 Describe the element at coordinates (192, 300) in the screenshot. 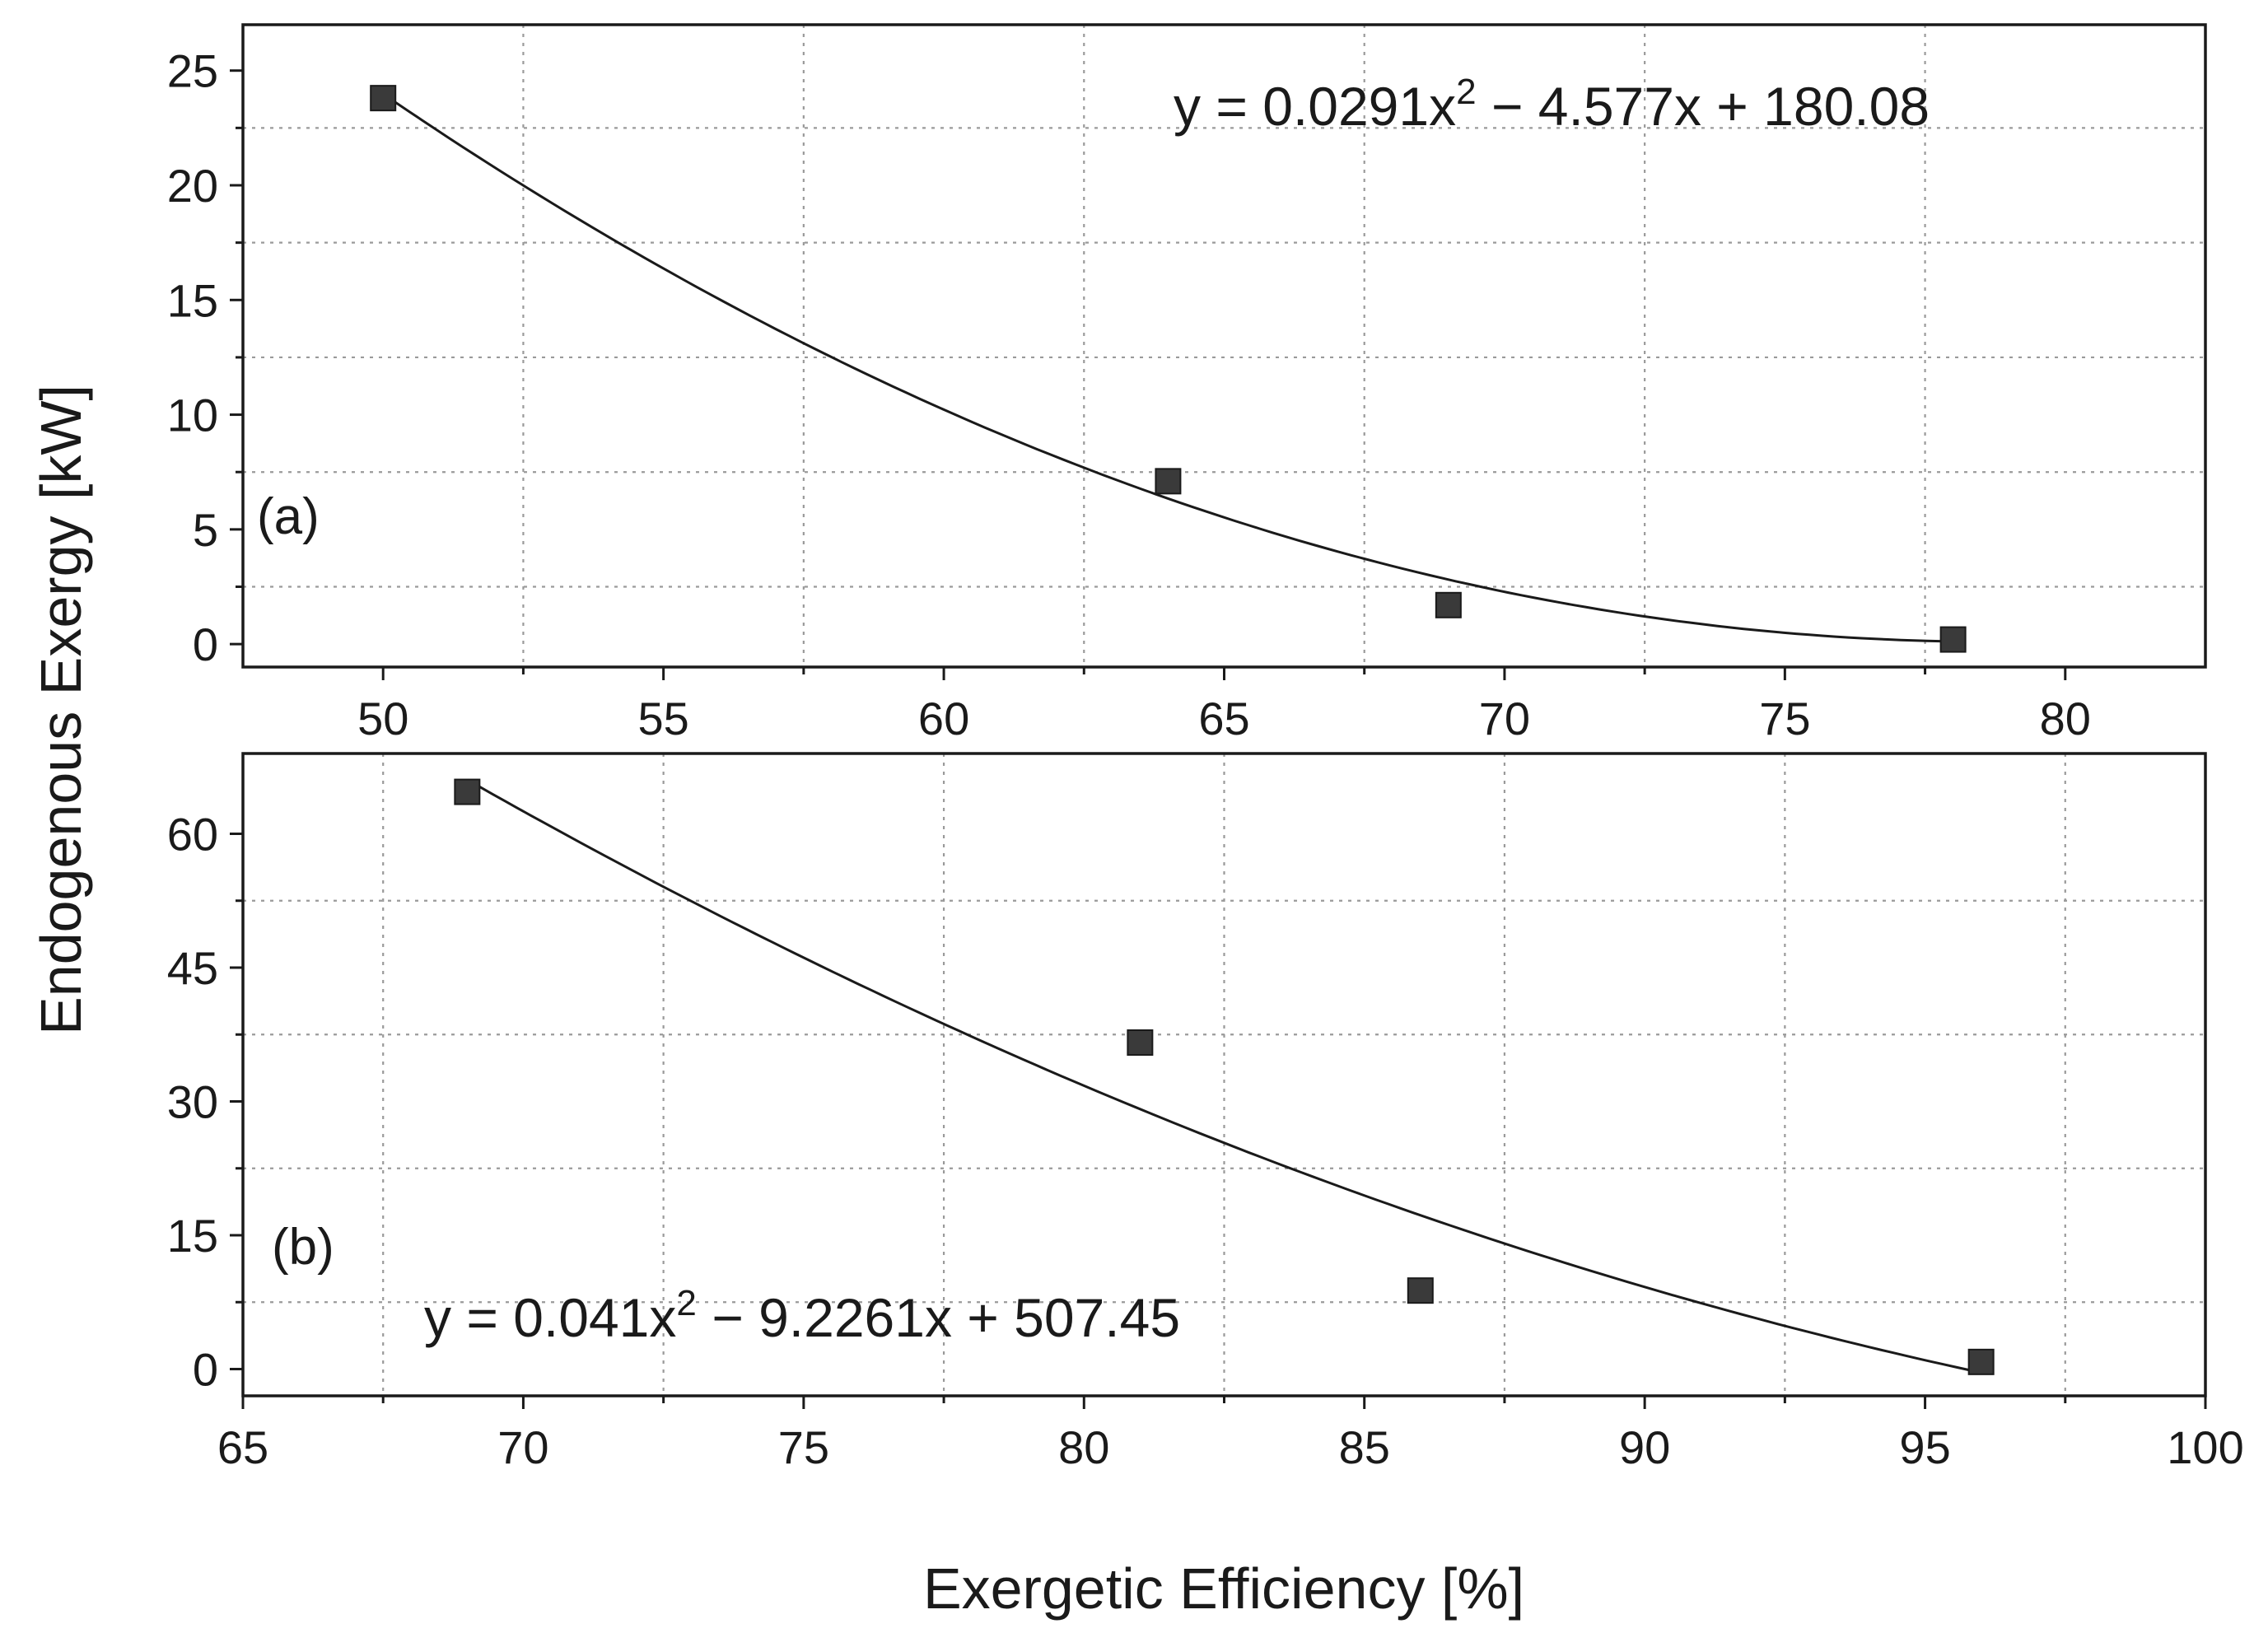

I see `panel-a-ytick-label: 15` at that location.